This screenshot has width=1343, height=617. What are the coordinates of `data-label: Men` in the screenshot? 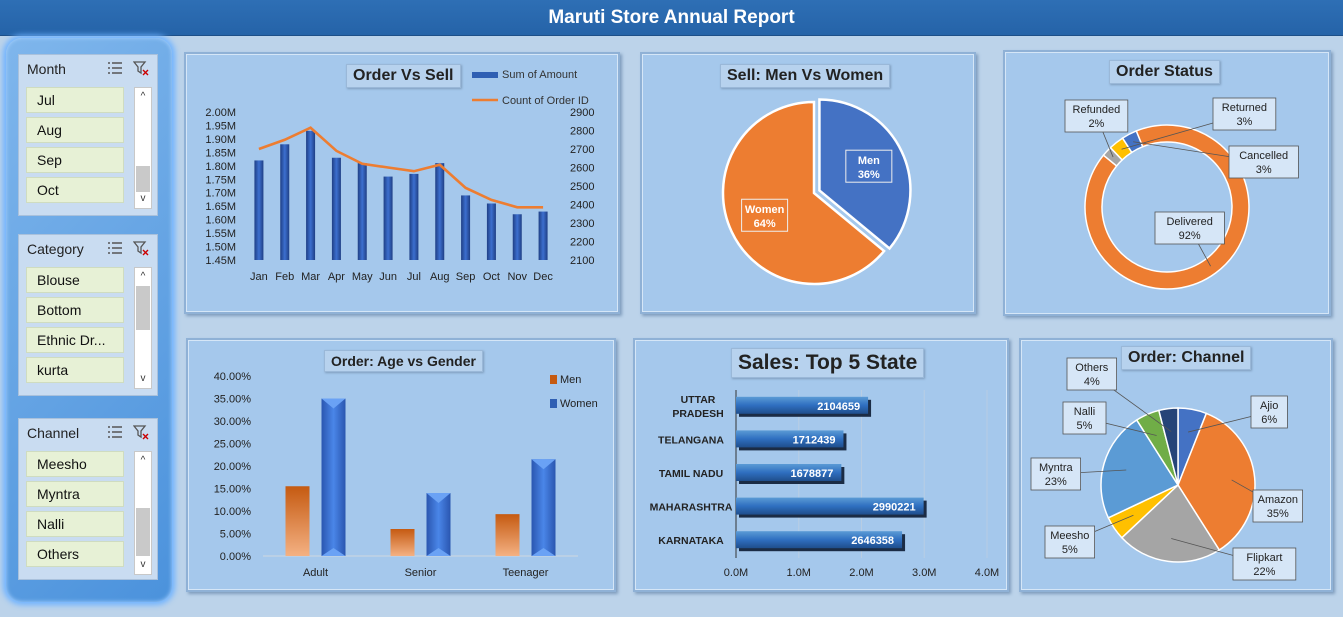 It's located at (869, 161).